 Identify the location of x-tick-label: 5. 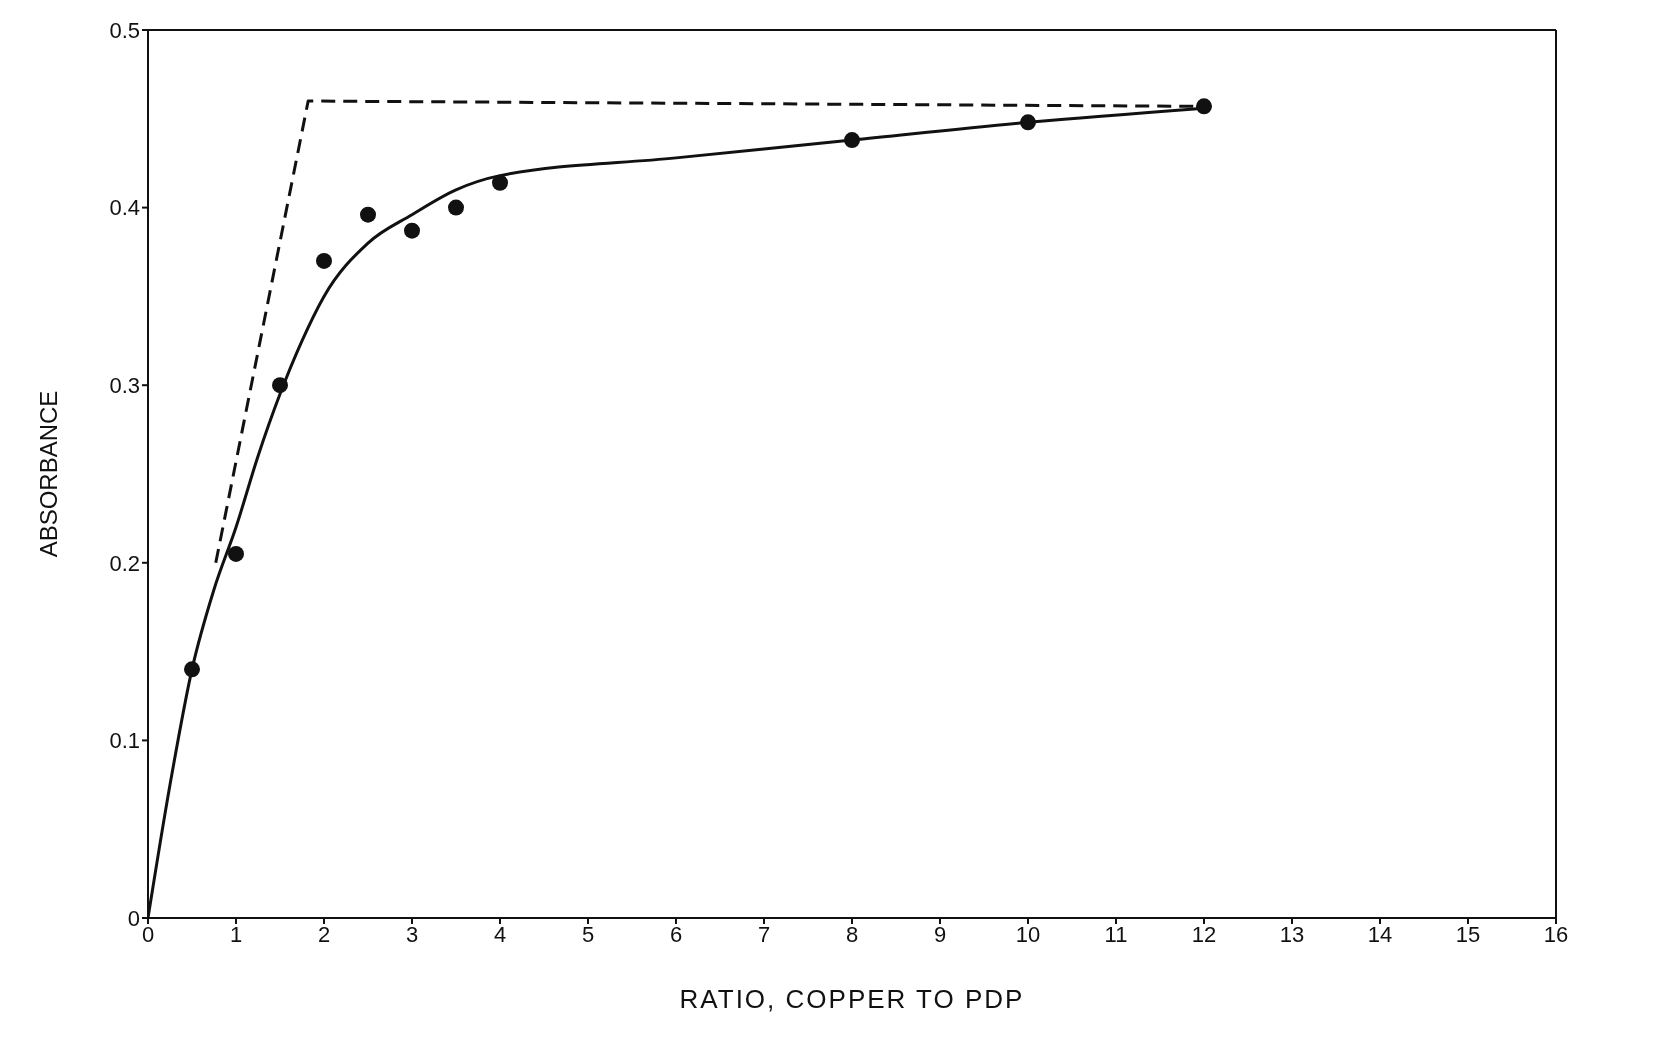
(588, 934).